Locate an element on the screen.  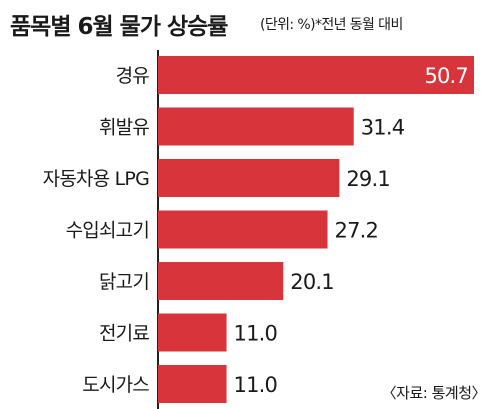
chart-title: 품목별 6월 물가 상승률 is located at coordinates (119, 27).